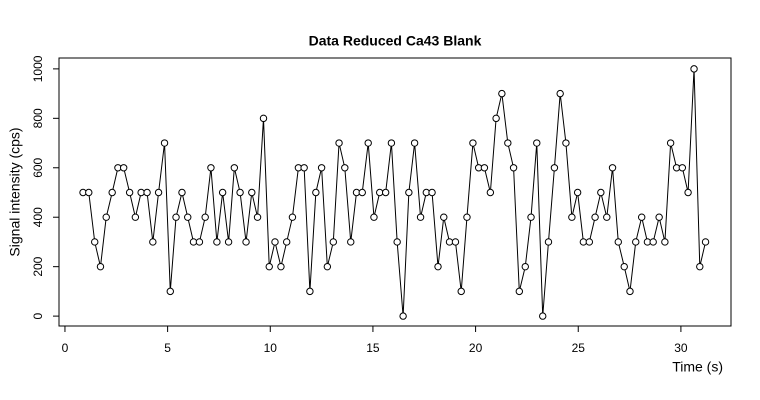 Image resolution: width=760 pixels, height=400 pixels. I want to click on x-tick-label: 15, so click(373, 348).